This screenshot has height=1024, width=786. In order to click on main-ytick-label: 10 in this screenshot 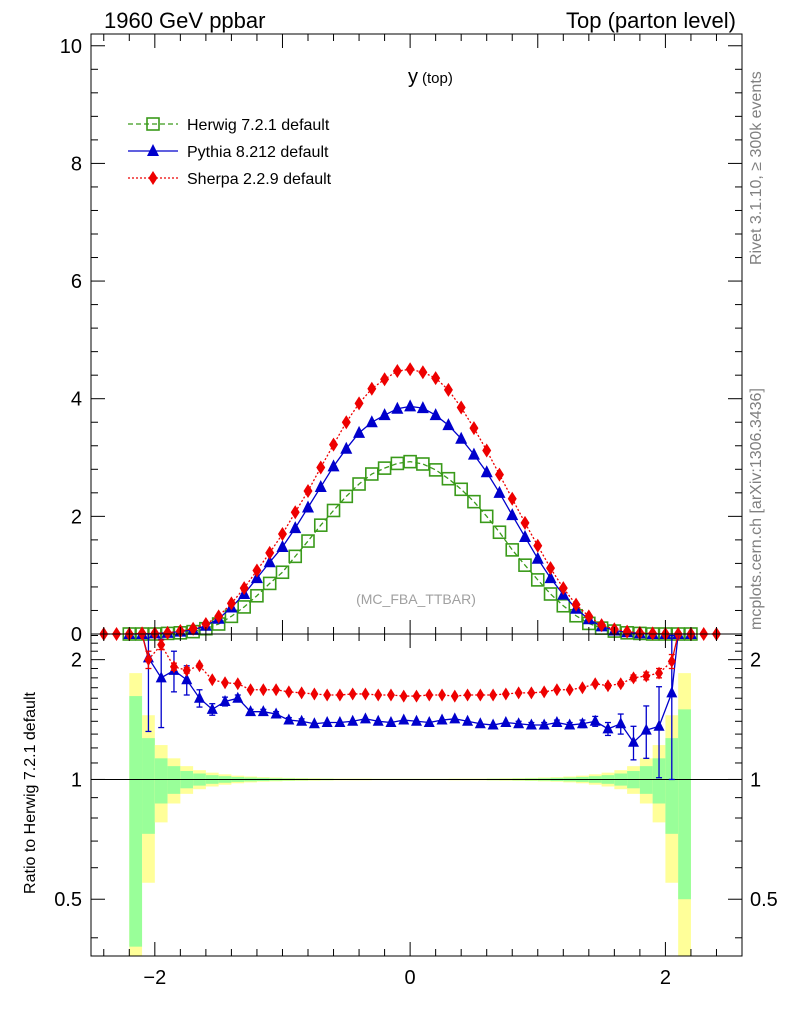, I will do `click(71, 47)`.